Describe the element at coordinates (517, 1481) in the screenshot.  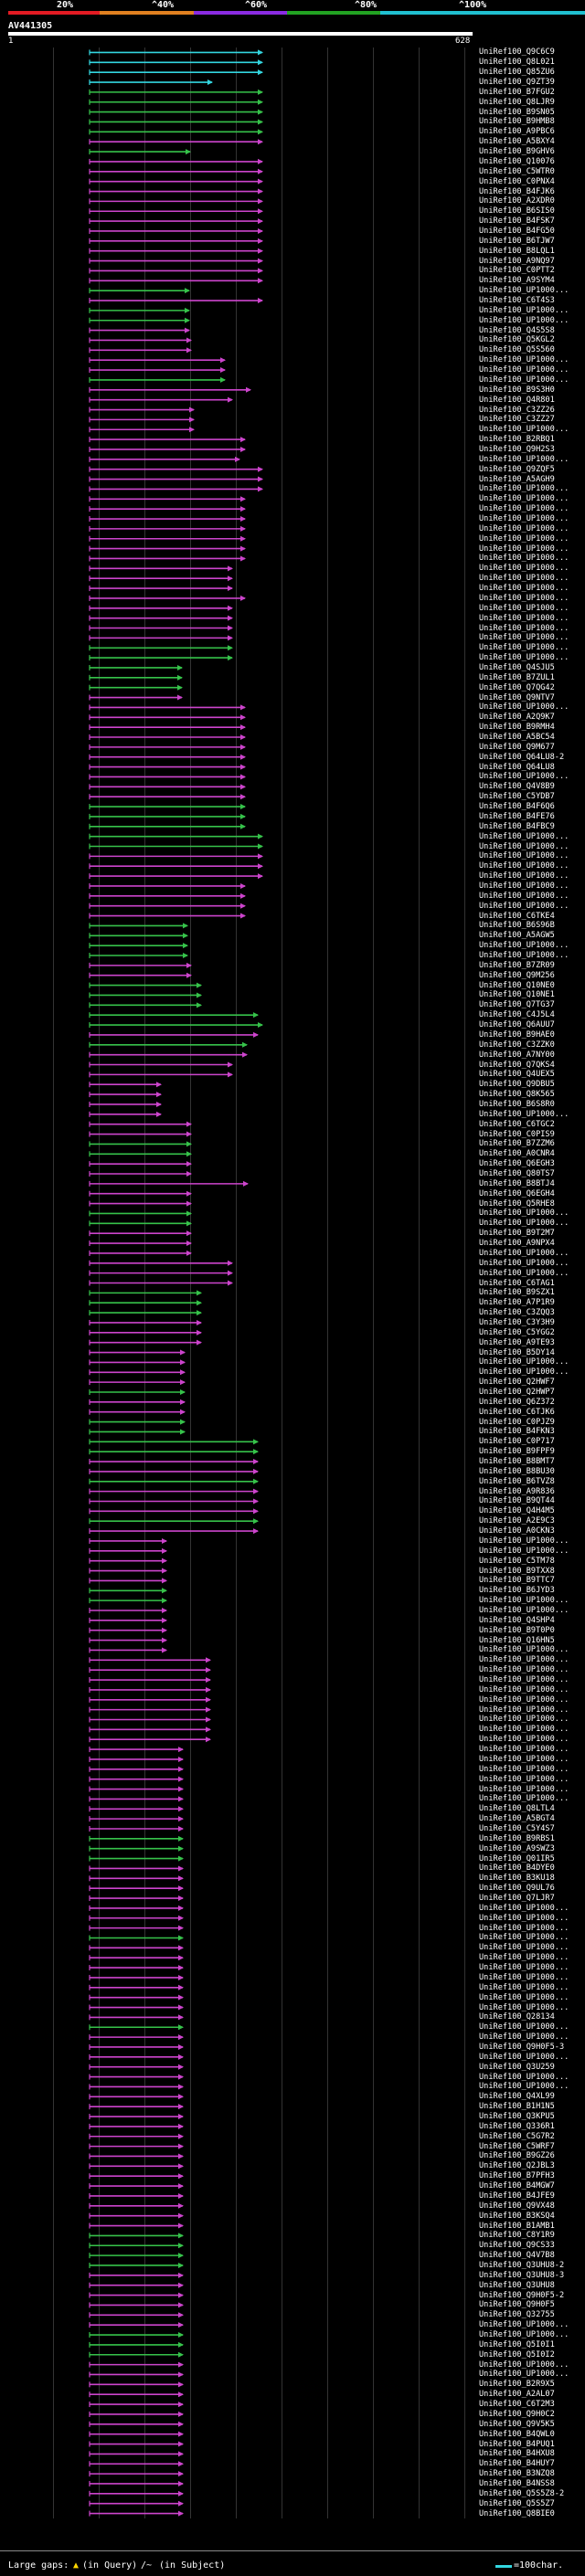
I see `hit-label: UniRef100_B6TVZ8` at that location.